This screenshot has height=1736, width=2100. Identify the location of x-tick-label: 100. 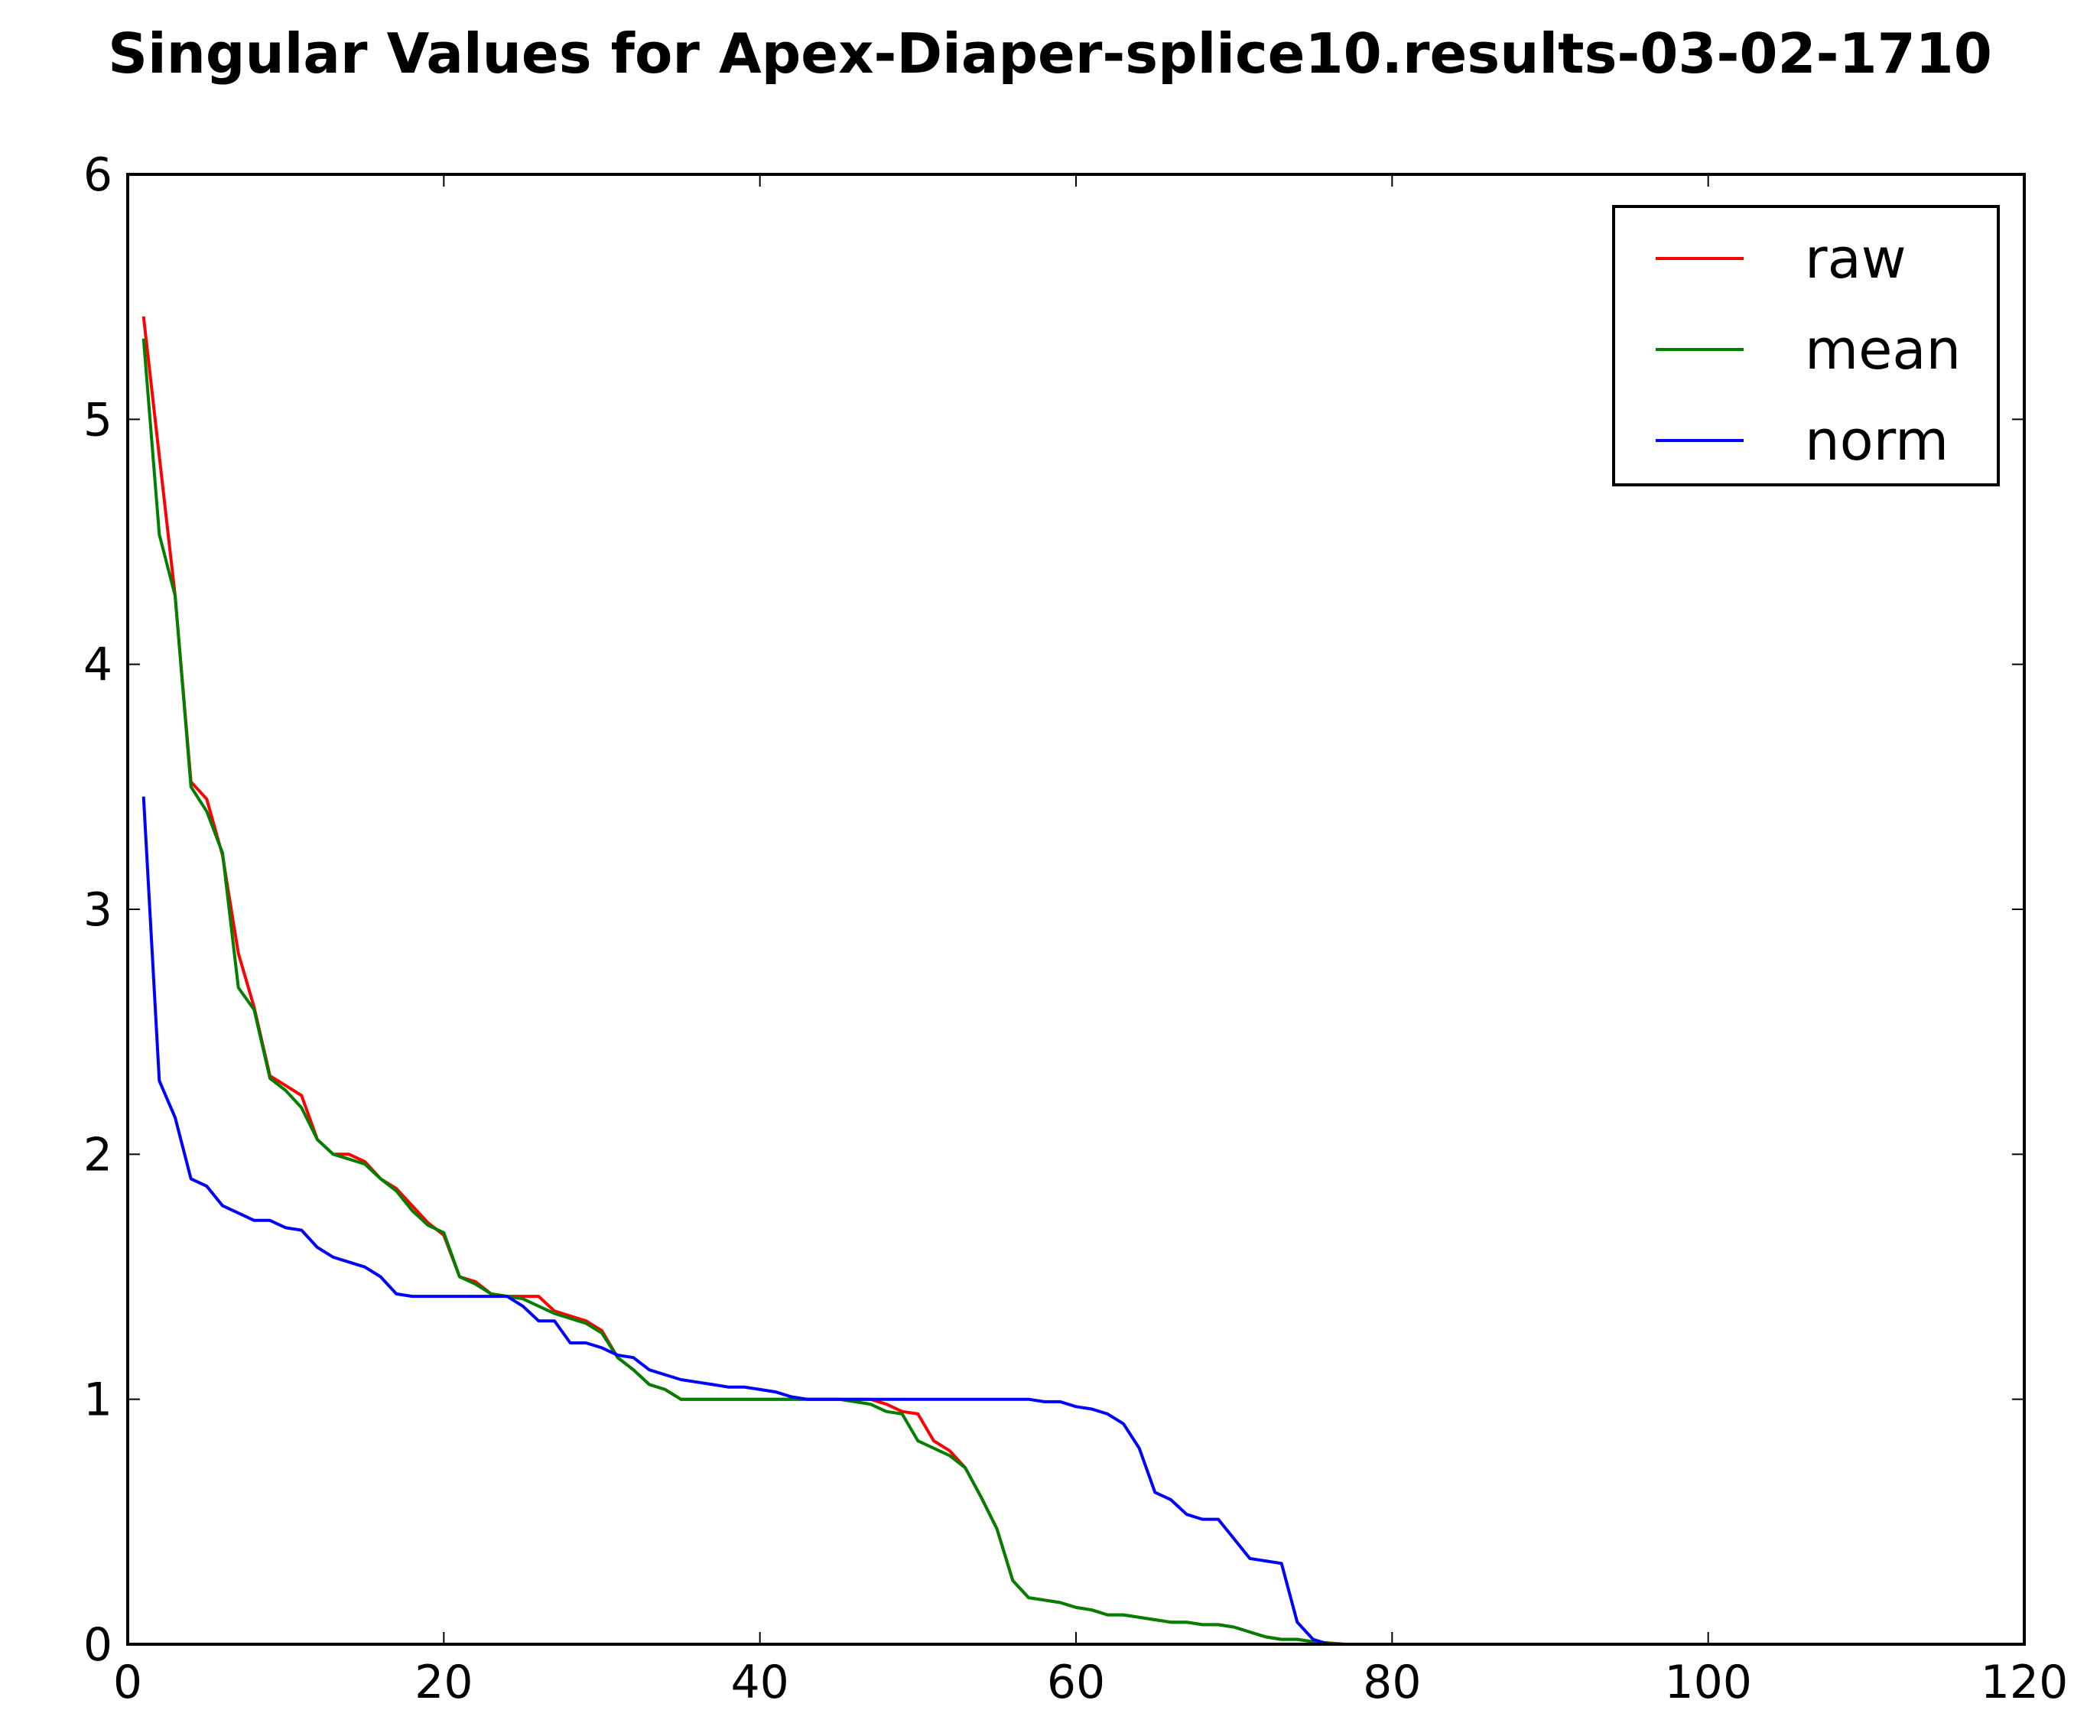
(1708, 1682).